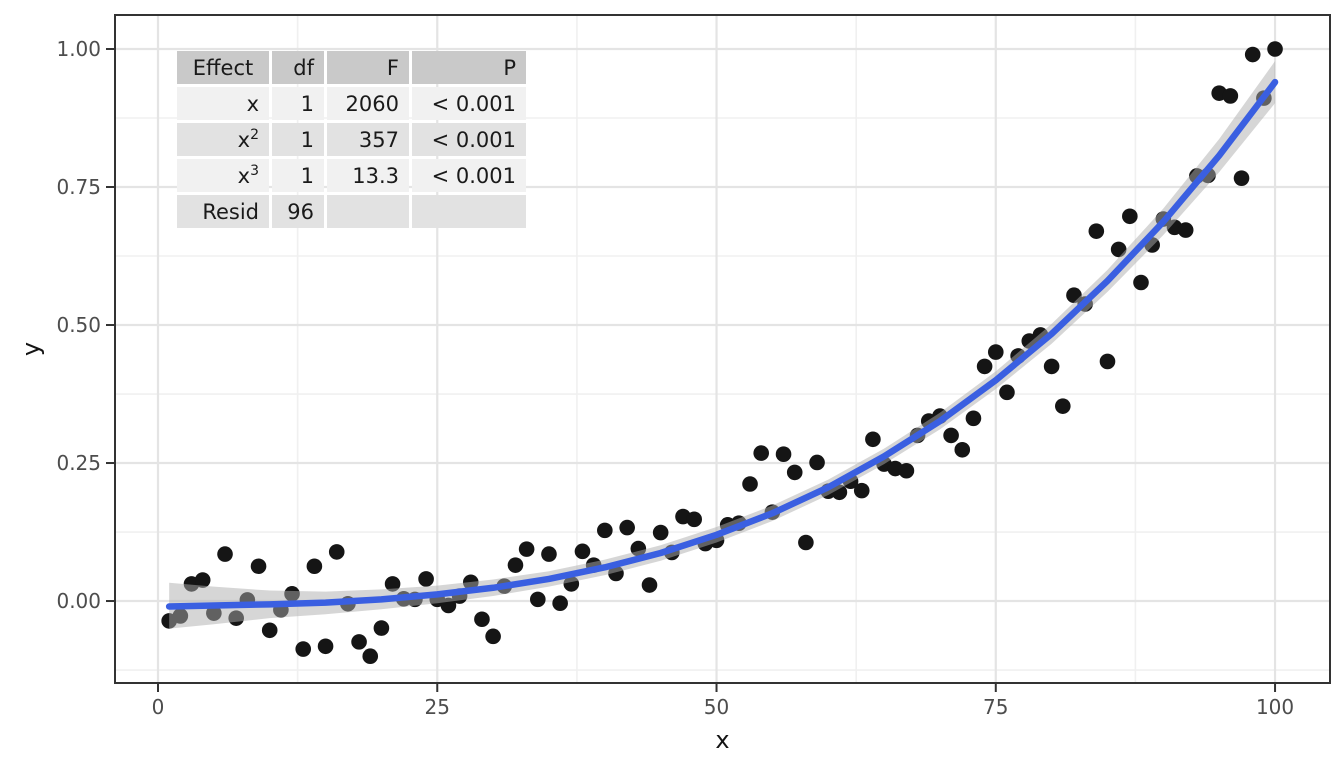 This screenshot has width=1344, height=768. What do you see at coordinates (223, 67) in the screenshot?
I see `anova-header-effect: Effect` at bounding box center [223, 67].